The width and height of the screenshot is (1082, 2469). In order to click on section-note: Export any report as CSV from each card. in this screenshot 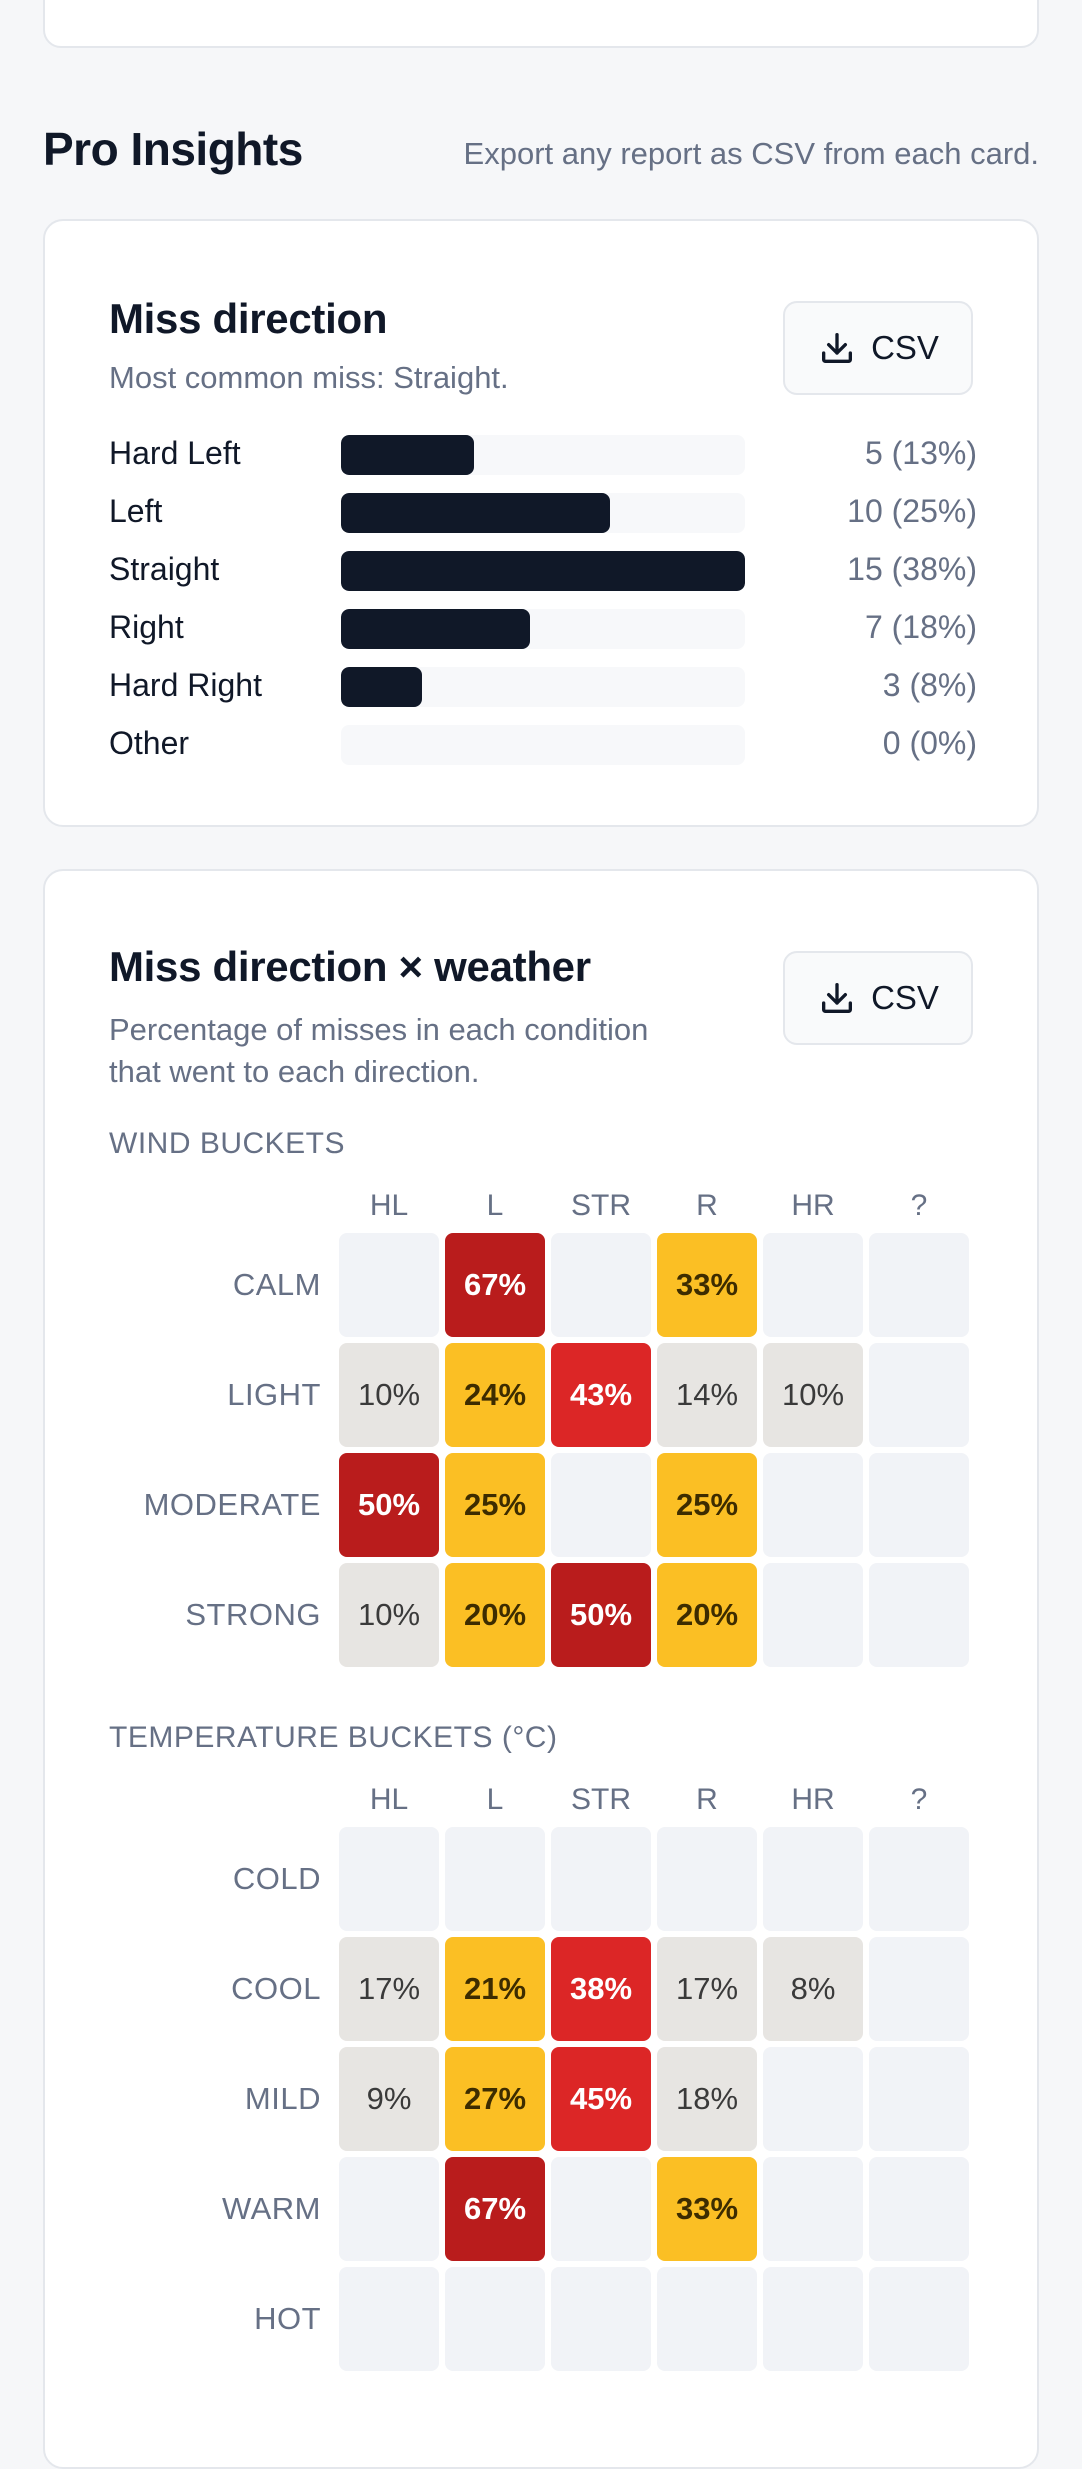, I will do `click(751, 153)`.